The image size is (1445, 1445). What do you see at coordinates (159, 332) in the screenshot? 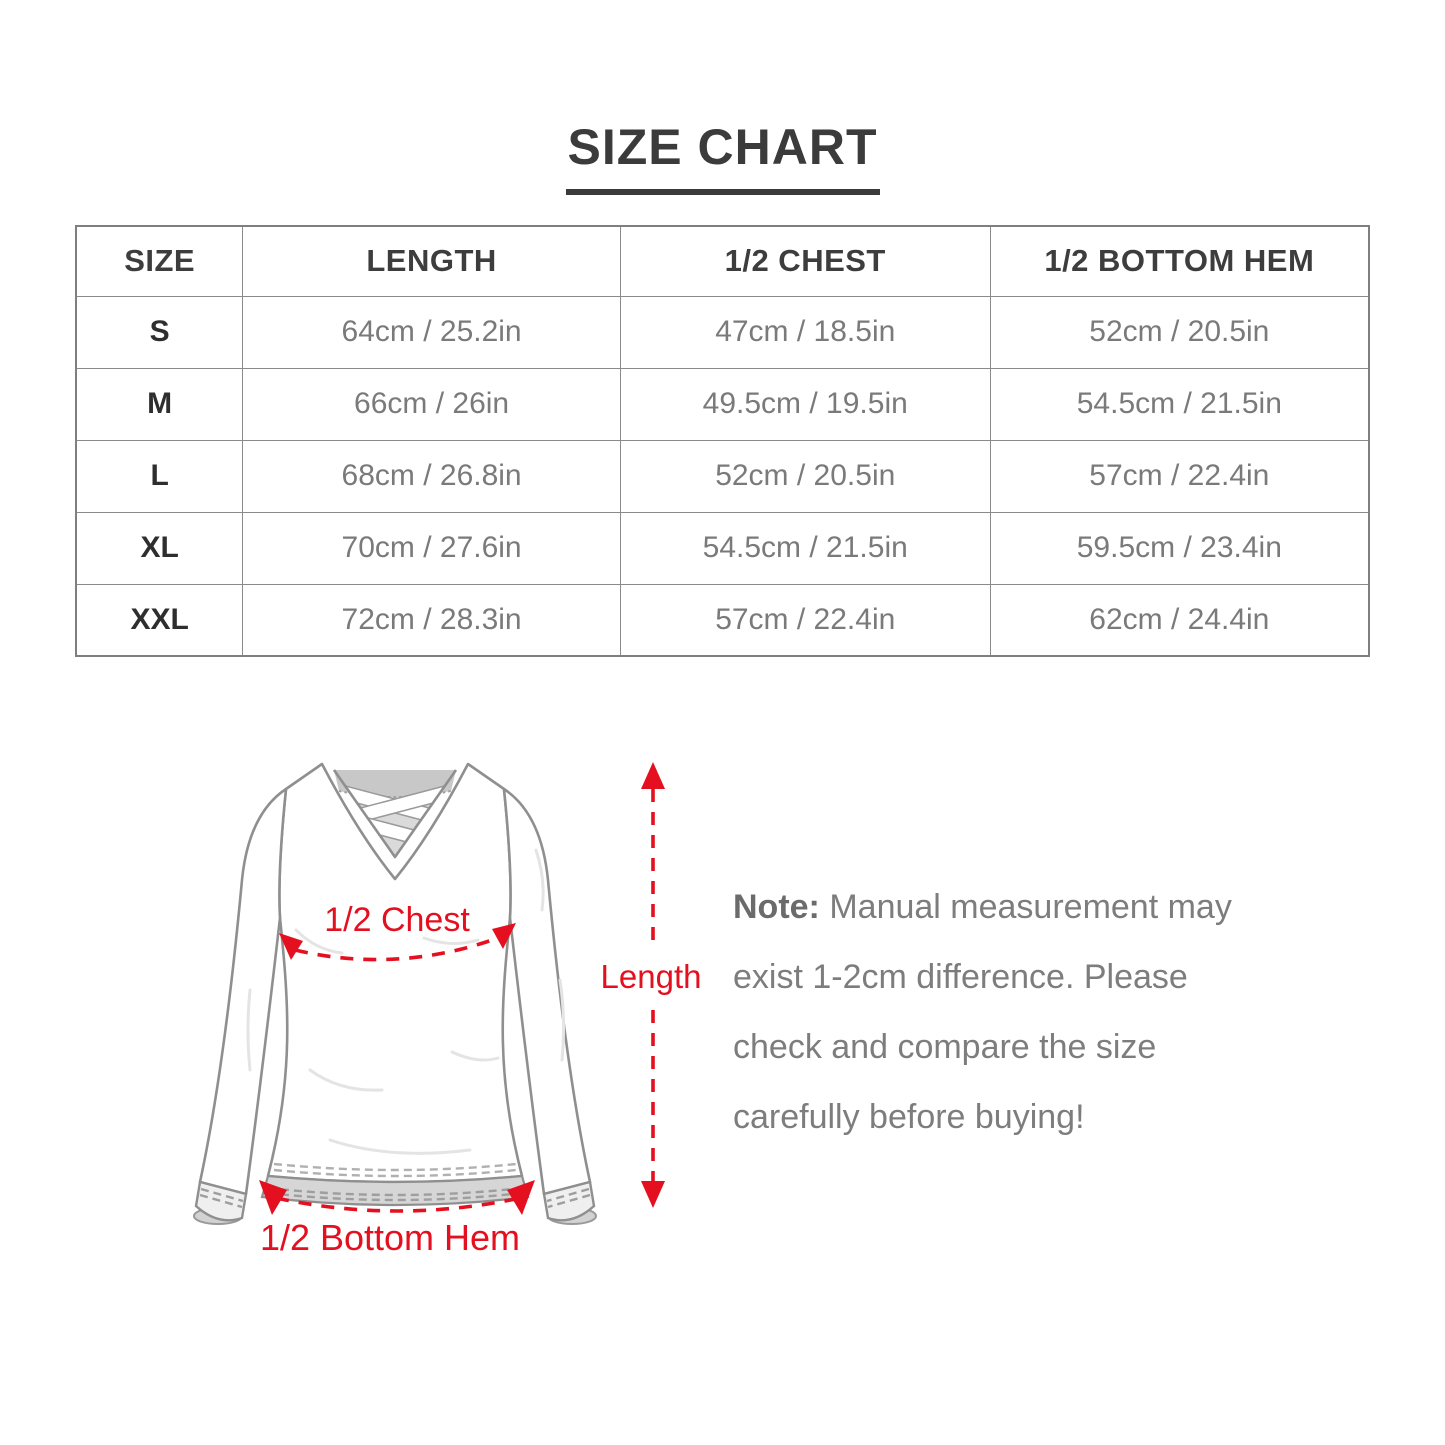
I see `cell-size: S` at bounding box center [159, 332].